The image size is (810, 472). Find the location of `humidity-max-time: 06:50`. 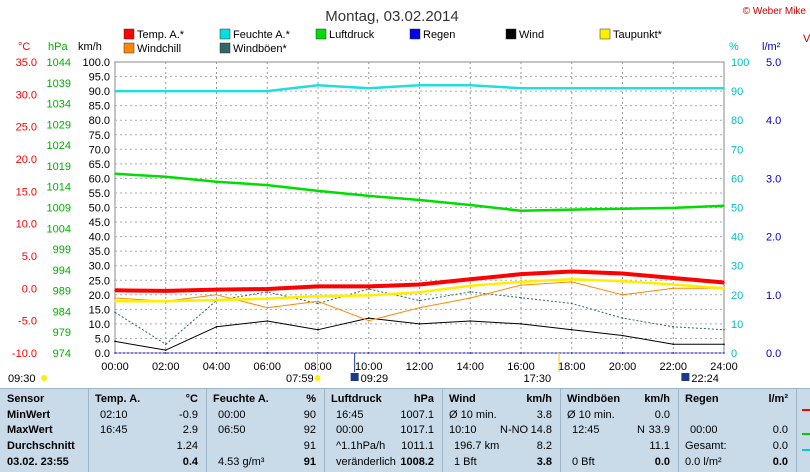

humidity-max-time: 06:50 is located at coordinates (232, 430).